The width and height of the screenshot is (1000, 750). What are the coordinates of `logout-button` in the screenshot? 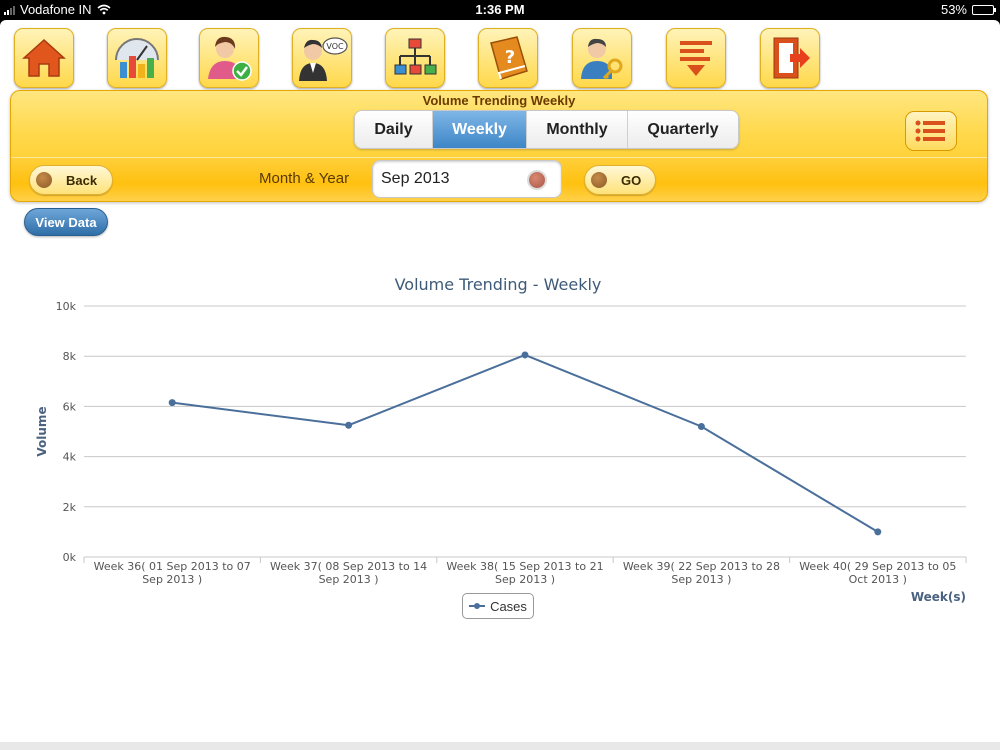 It's located at (790, 58).